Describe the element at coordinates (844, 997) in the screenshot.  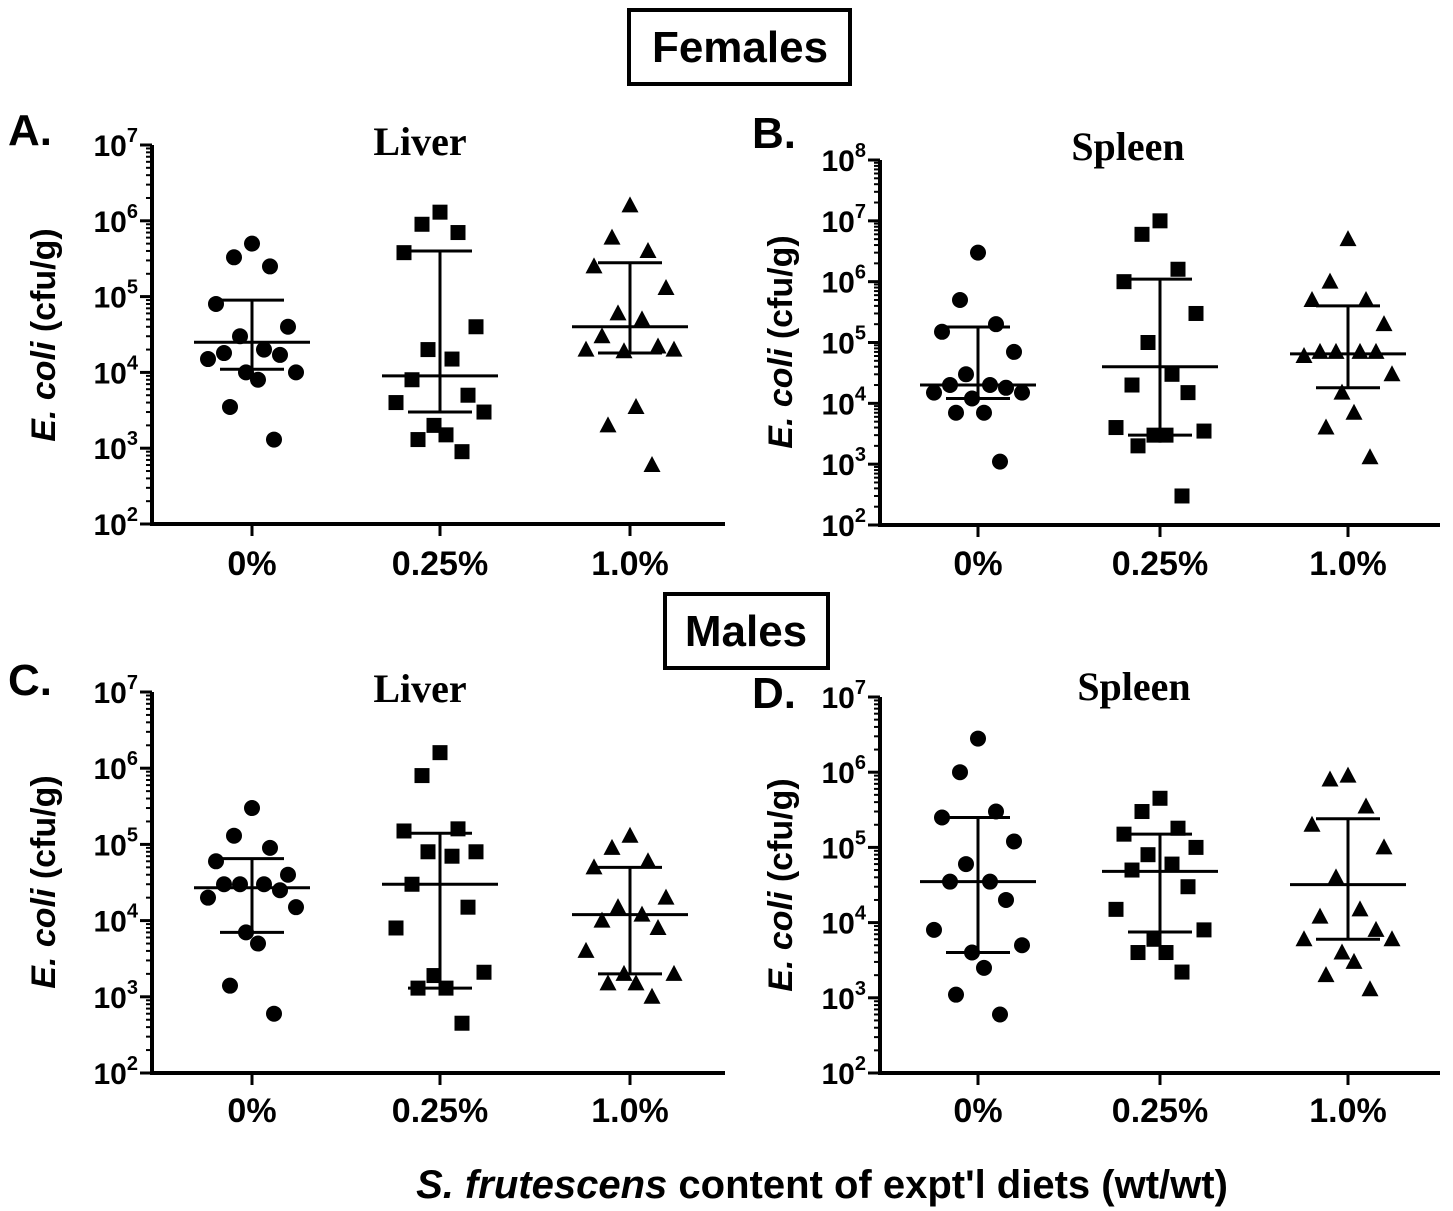
I see `y-tick-label: 10³` at that location.